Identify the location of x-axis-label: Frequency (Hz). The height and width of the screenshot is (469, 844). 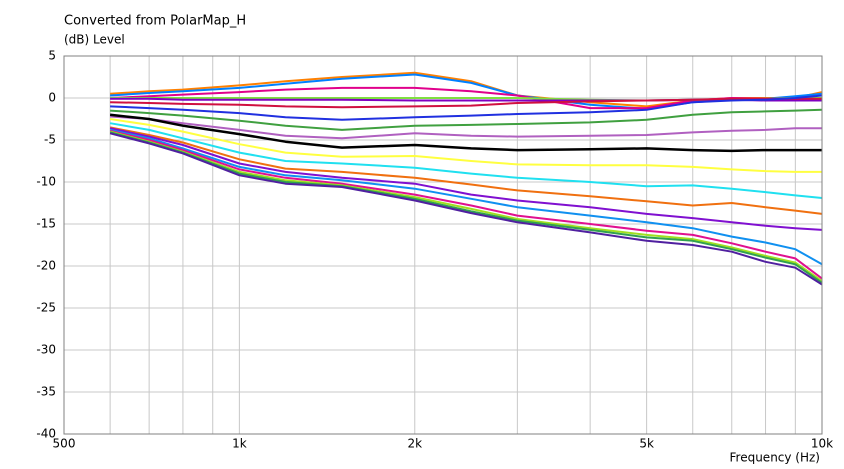
(775, 458).